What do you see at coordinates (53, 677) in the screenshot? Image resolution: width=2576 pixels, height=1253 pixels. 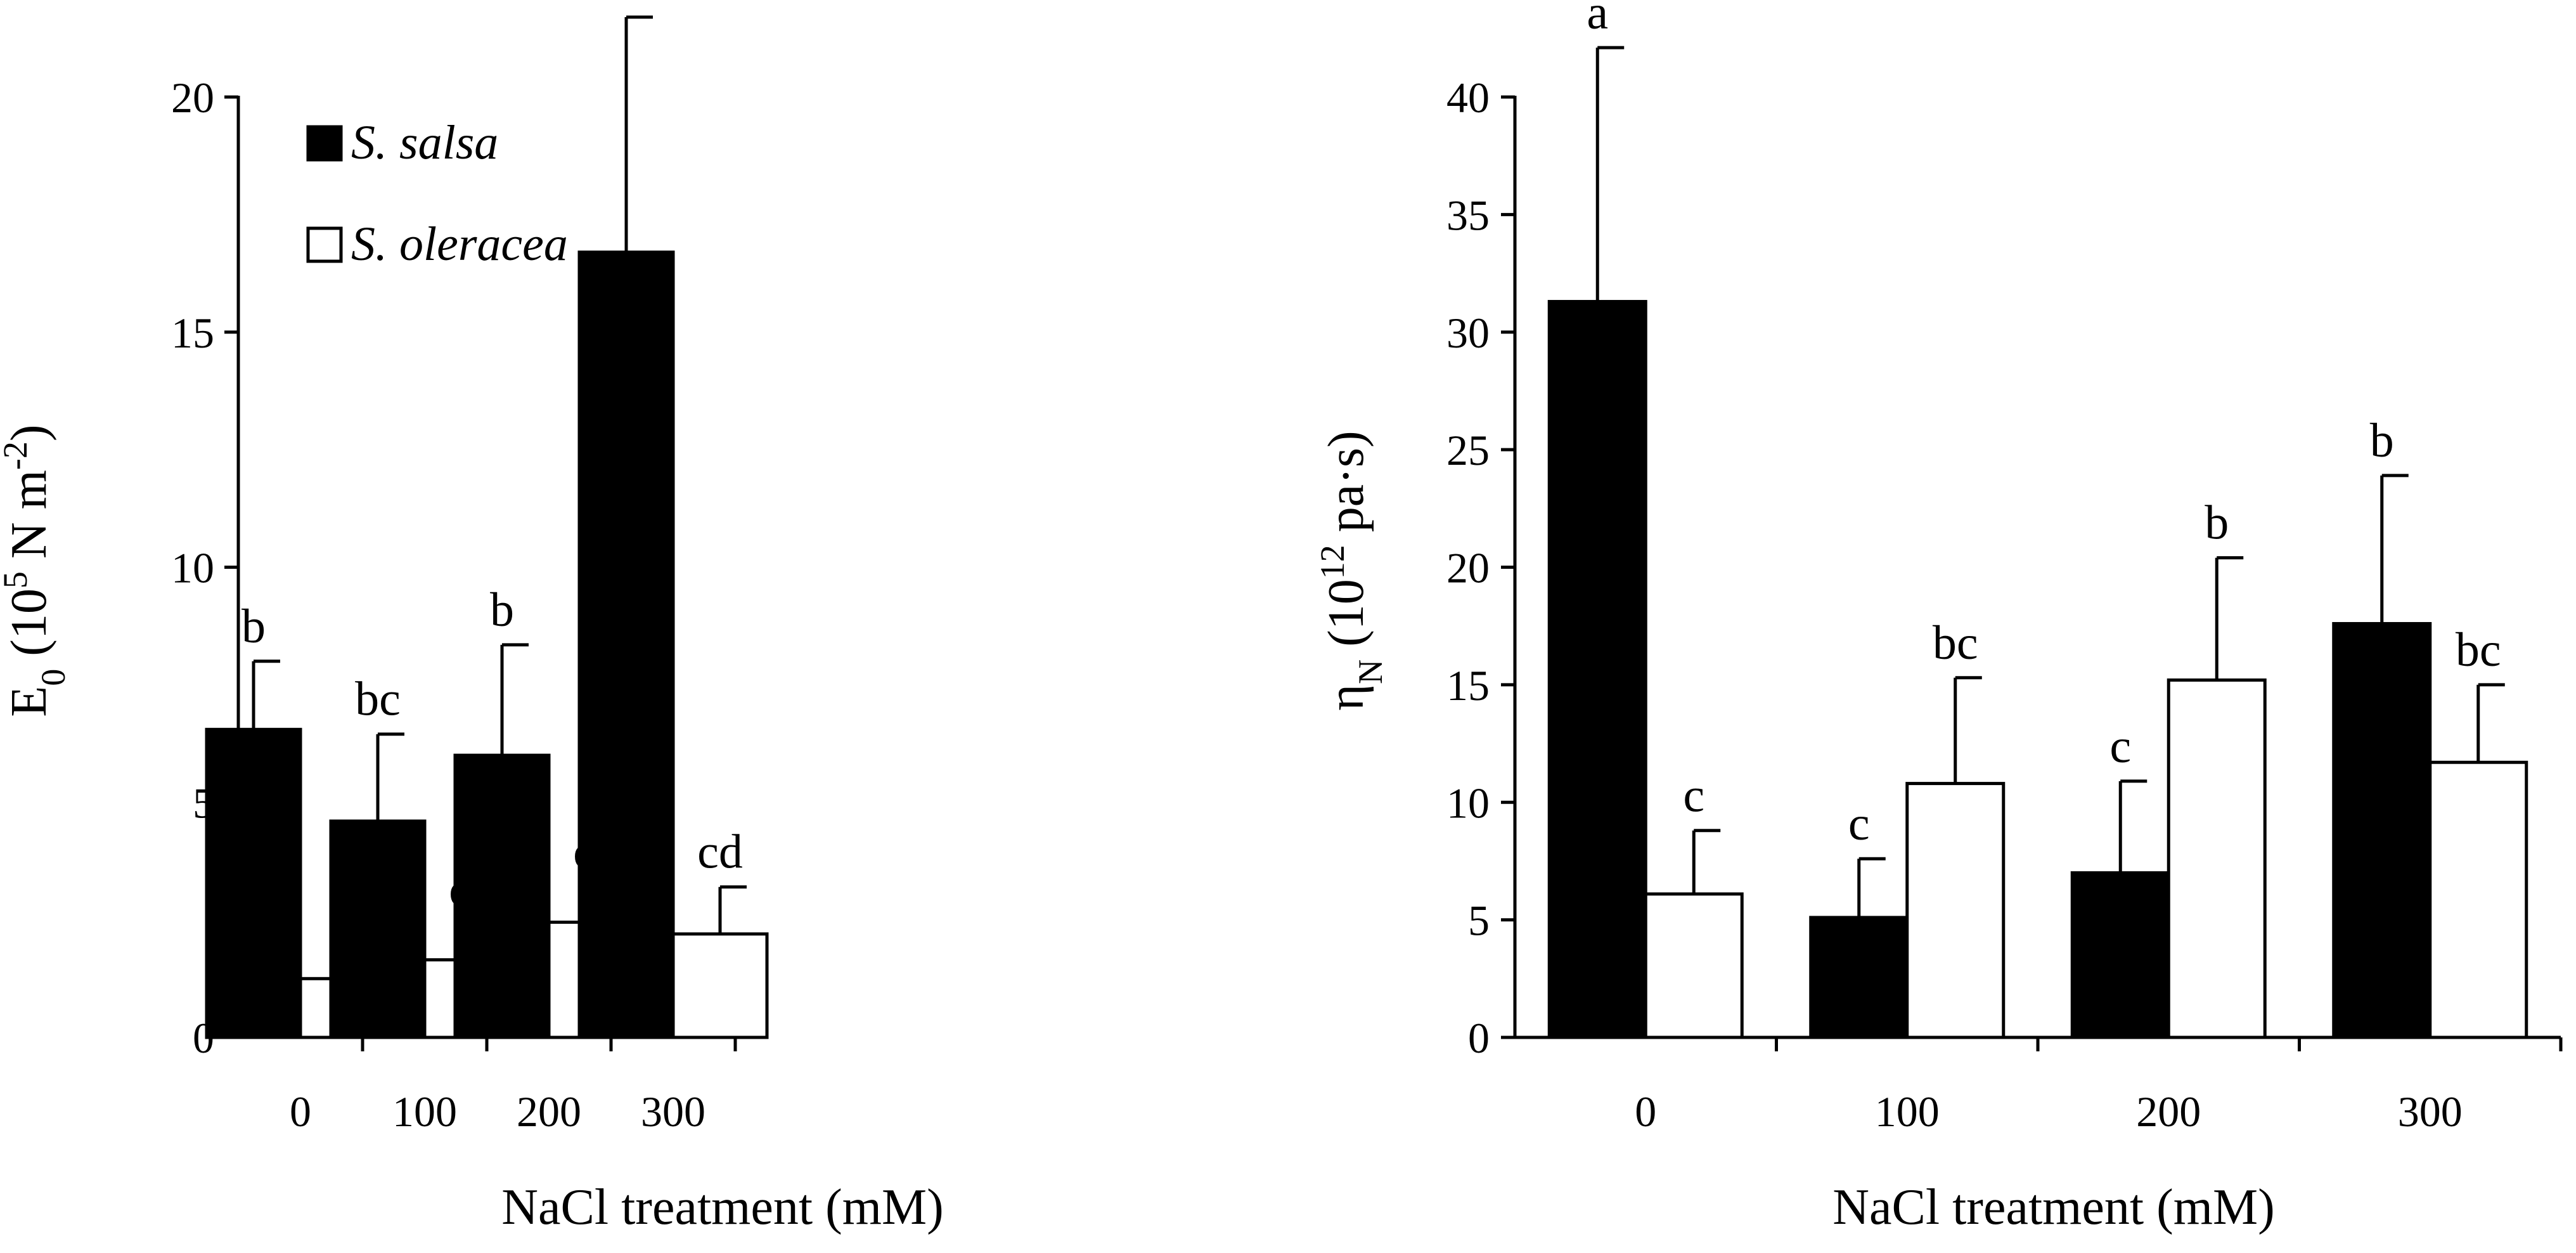 I see `y-axis-label-sub: 0` at bounding box center [53, 677].